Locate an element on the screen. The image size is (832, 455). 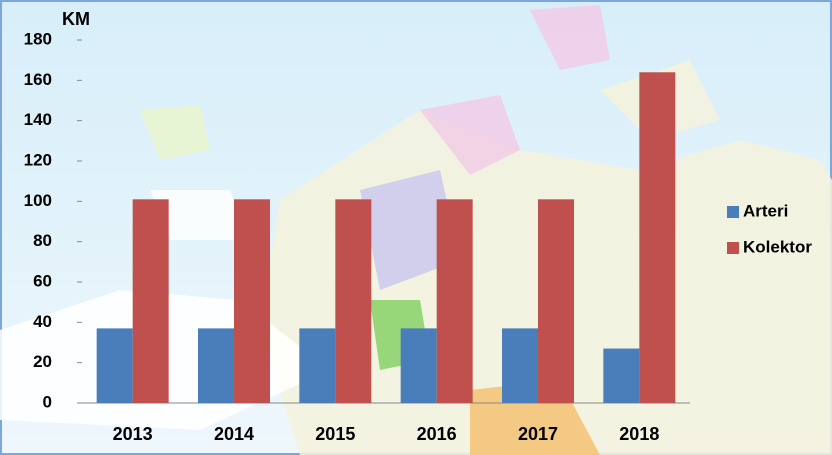
x-tick-label: 2013 is located at coordinates (133, 434).